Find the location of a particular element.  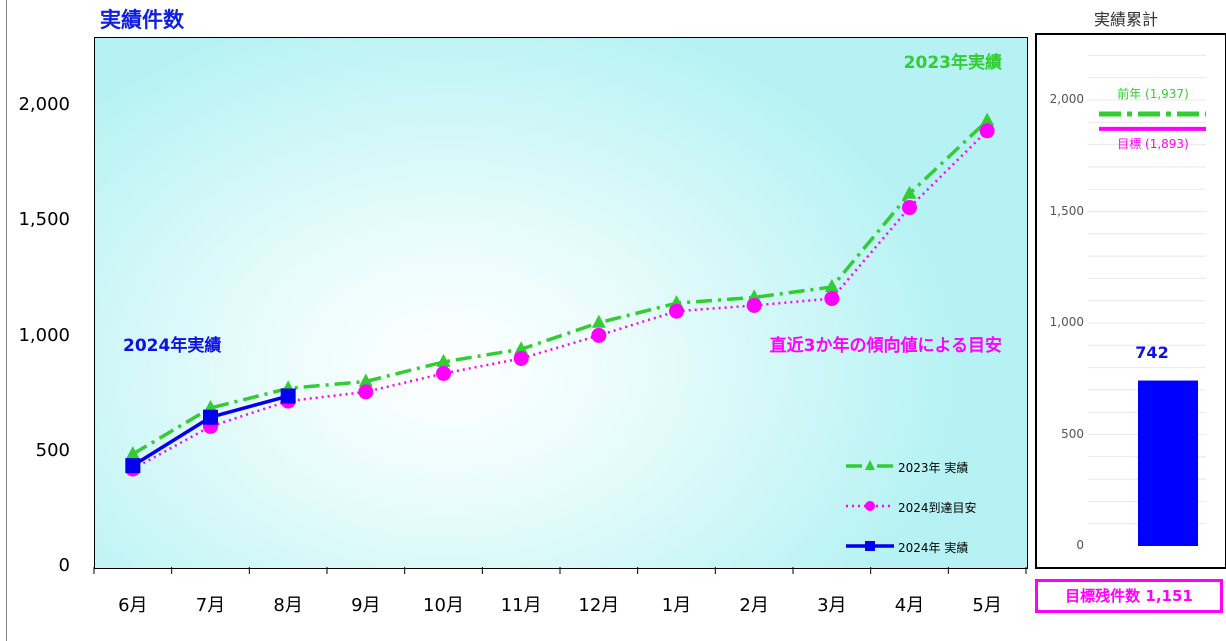

cumulative-bar is located at coordinates (1168, 463).